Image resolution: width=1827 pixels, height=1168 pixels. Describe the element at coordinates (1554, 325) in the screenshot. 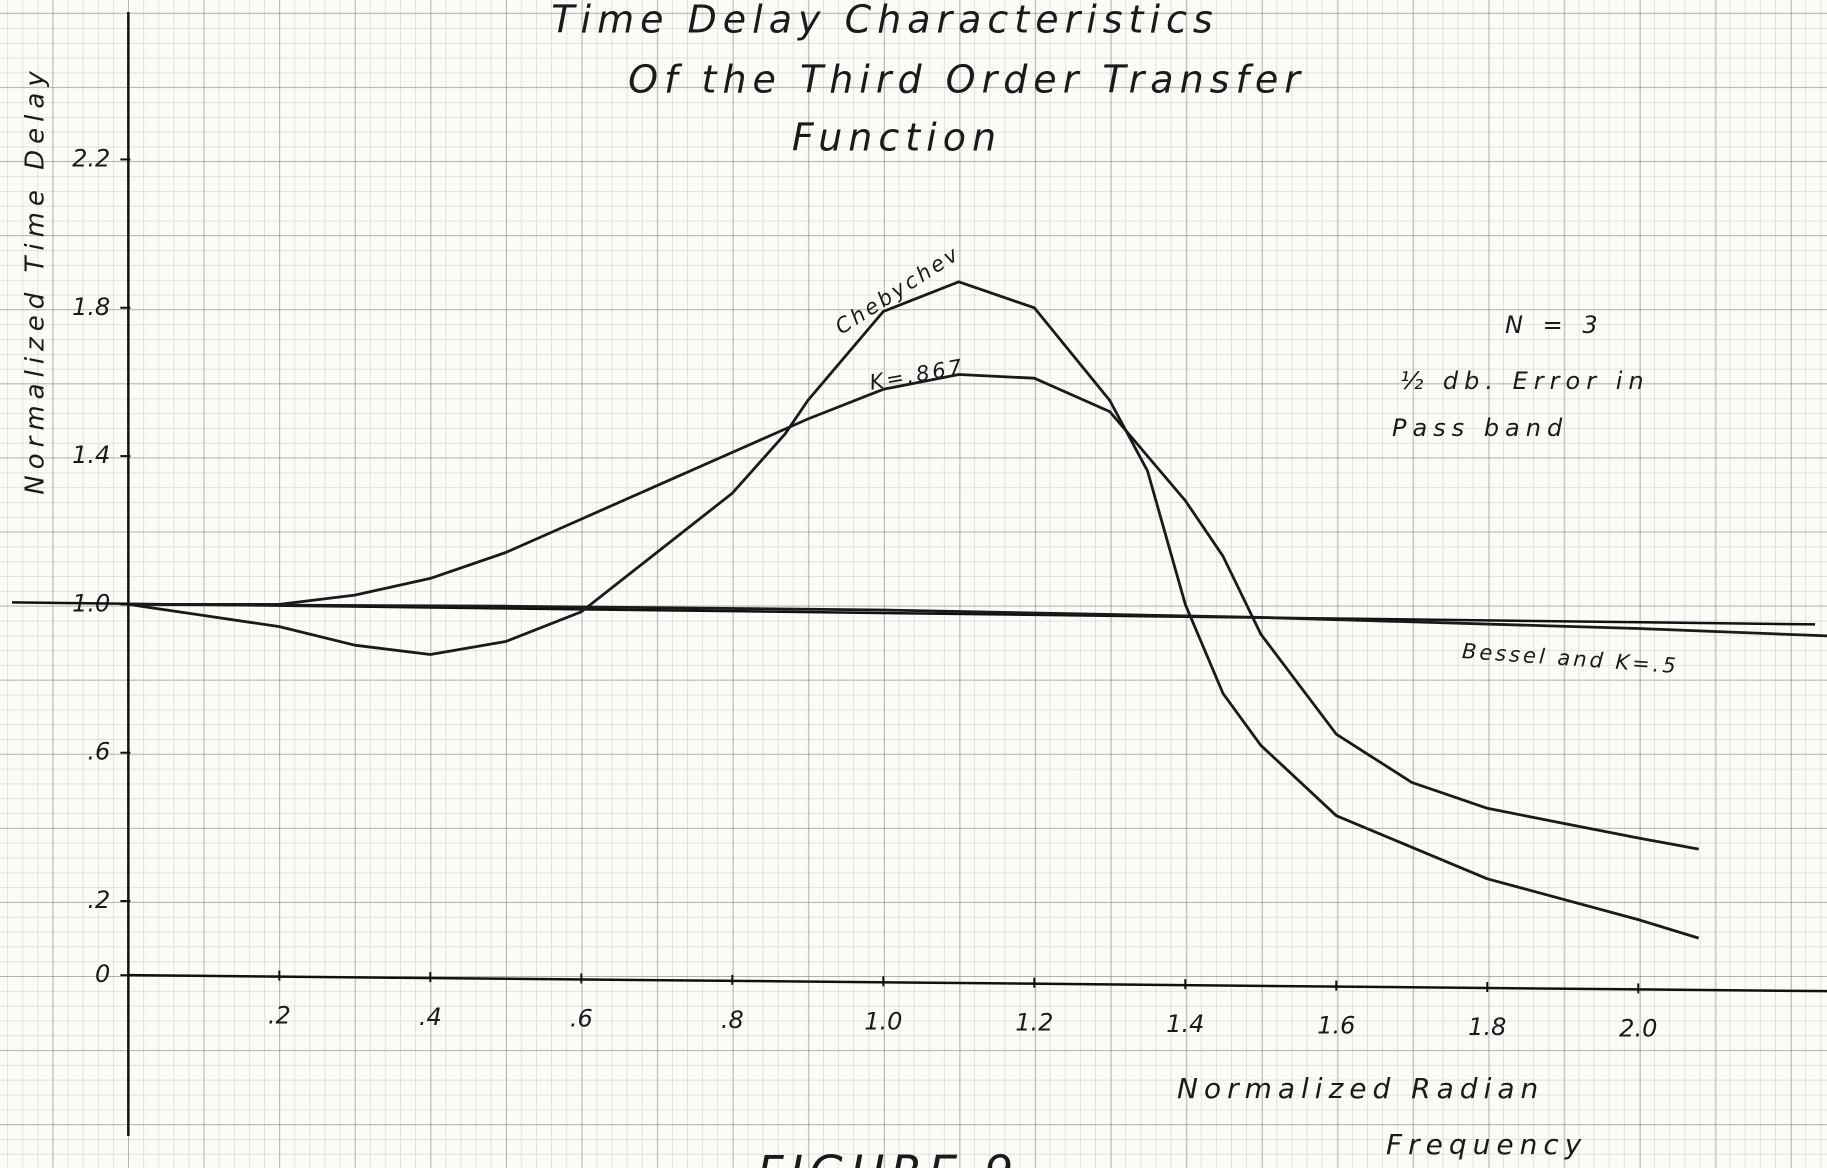

I see `annotation: N = 3` at that location.